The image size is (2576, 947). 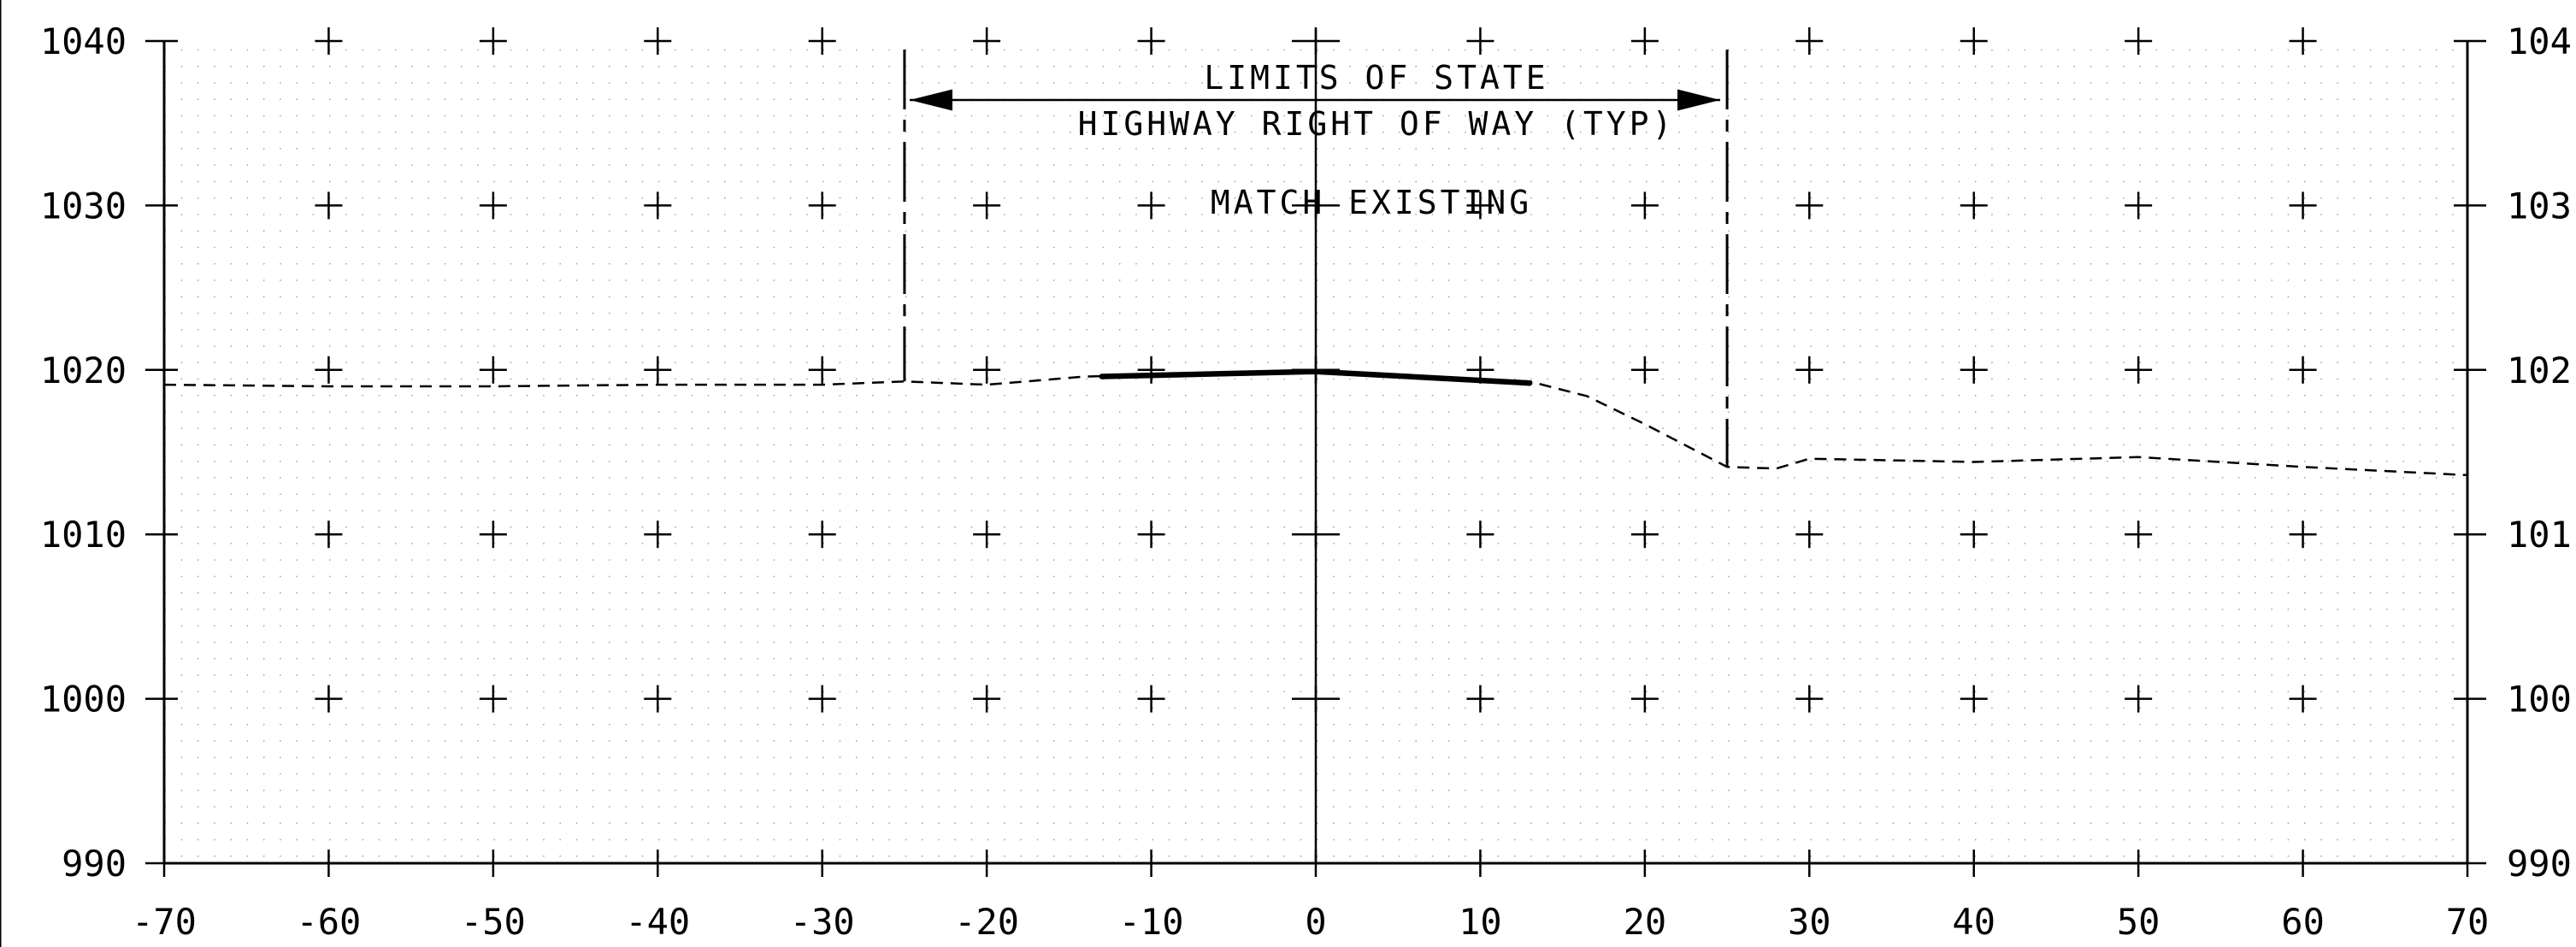 I want to click on ground-profiles, so click(x=1315, y=423).